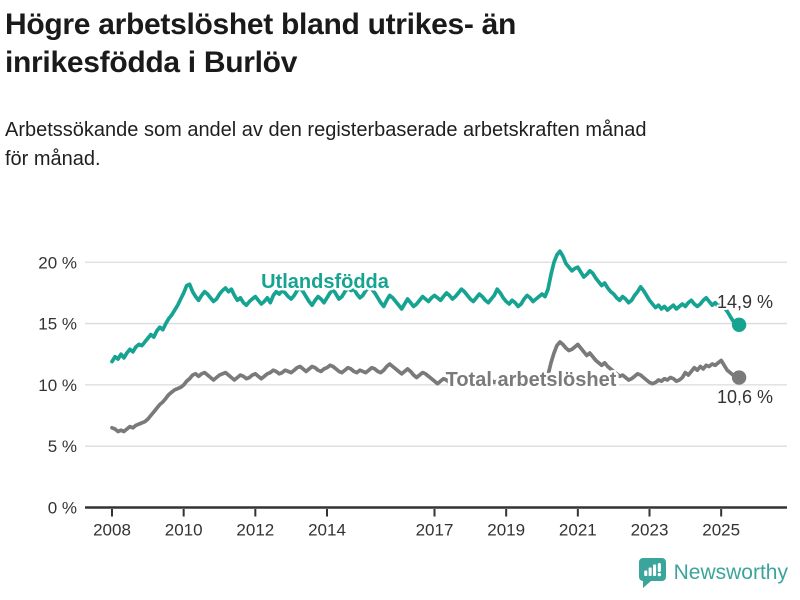 This screenshot has height=600, width=800. I want to click on series-label-utlandsfodda: Utlandsfödda, so click(325, 282).